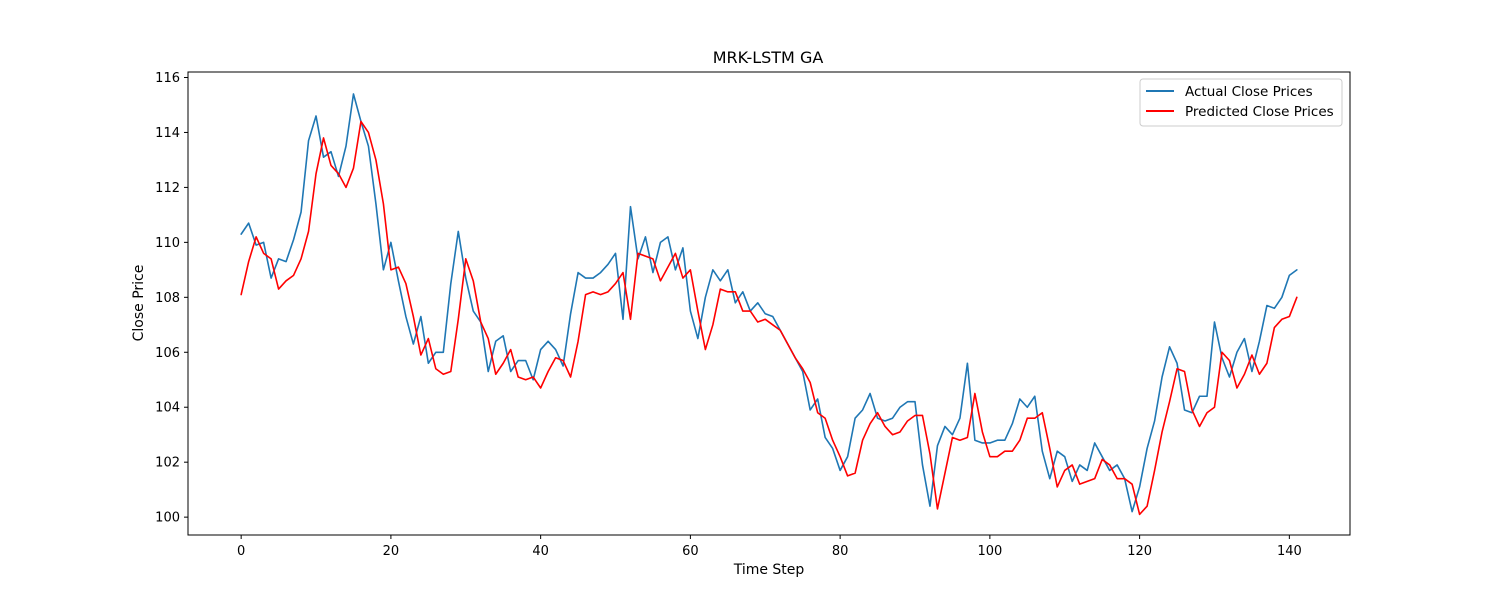 The image size is (1500, 600). What do you see at coordinates (840, 551) in the screenshot?
I see `x-tick-label: 80` at bounding box center [840, 551].